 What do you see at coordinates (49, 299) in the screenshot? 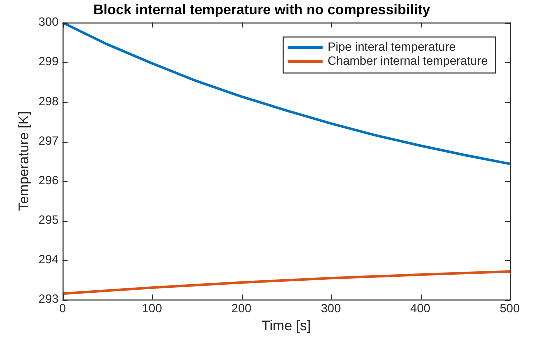
I see `y-tick-label: 293` at bounding box center [49, 299].